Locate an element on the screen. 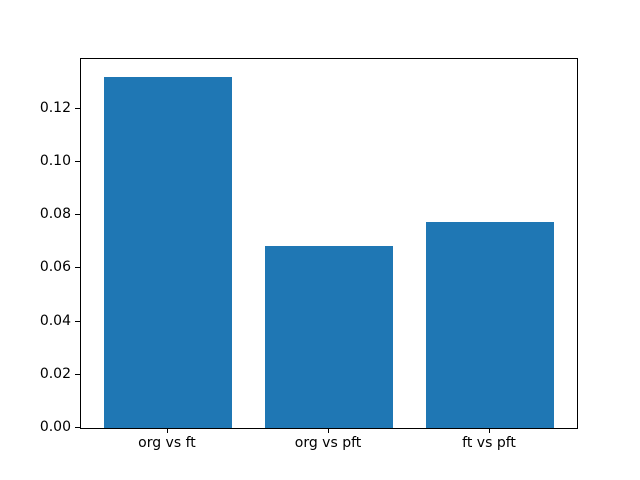 The image size is (640, 480). bar-org-vs-pft is located at coordinates (329, 336).